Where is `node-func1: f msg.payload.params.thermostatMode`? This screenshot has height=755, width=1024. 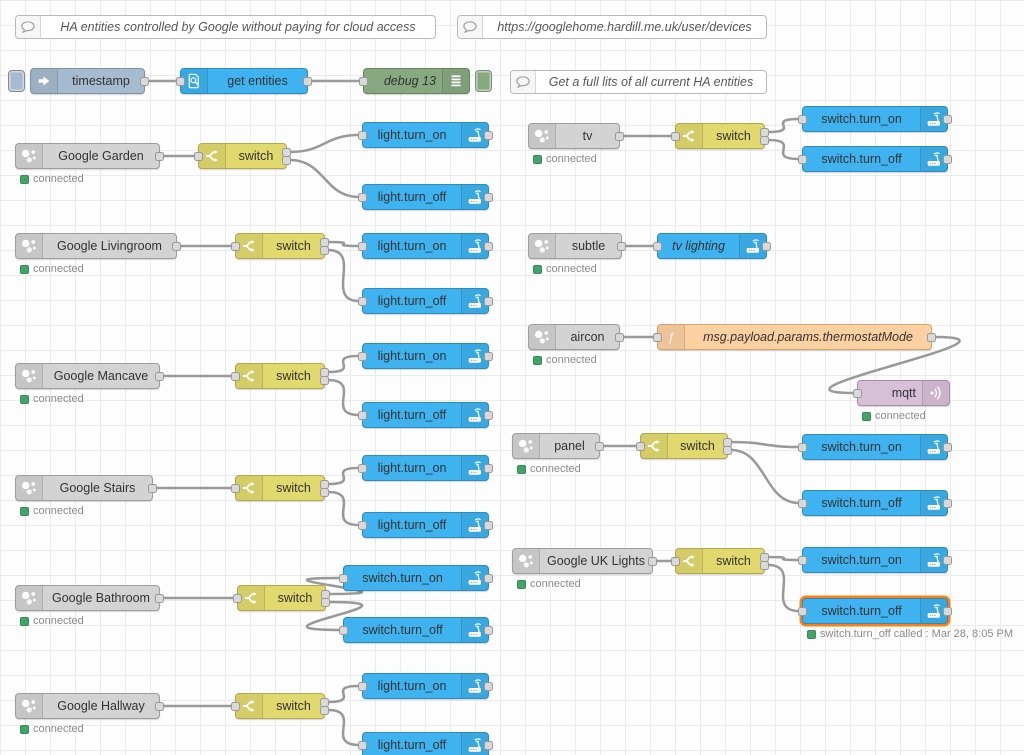
node-func1: f msg.payload.params.thermostatMode is located at coordinates (794, 337).